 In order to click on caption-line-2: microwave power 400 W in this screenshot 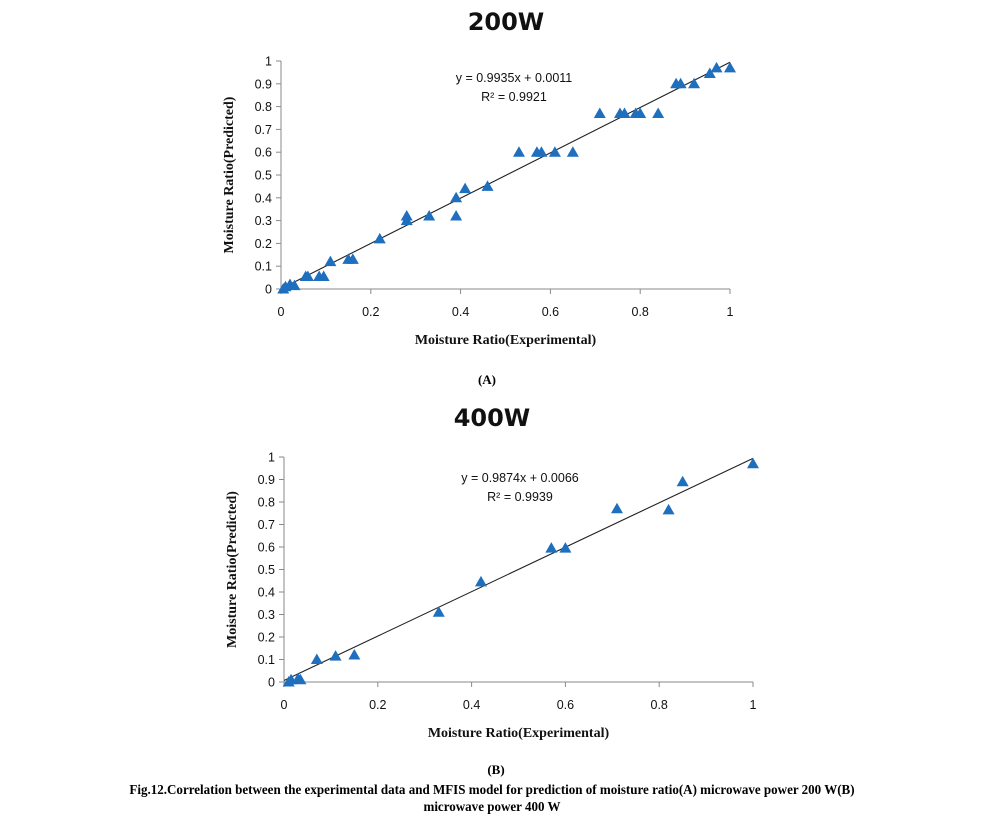, I will do `click(492, 807)`.